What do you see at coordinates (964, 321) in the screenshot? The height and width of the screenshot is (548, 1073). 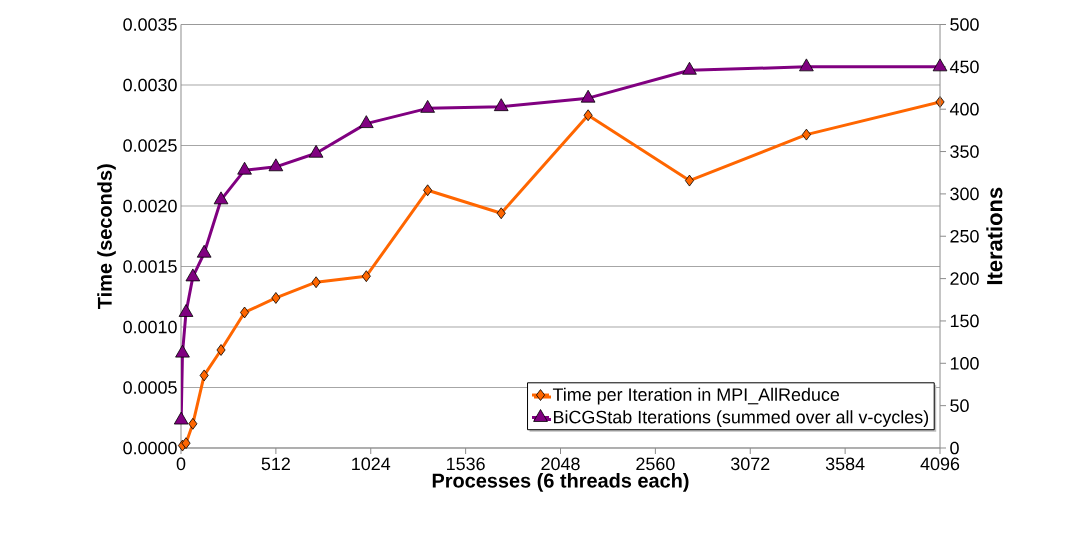 I see `y2-tick-label: 150` at bounding box center [964, 321].